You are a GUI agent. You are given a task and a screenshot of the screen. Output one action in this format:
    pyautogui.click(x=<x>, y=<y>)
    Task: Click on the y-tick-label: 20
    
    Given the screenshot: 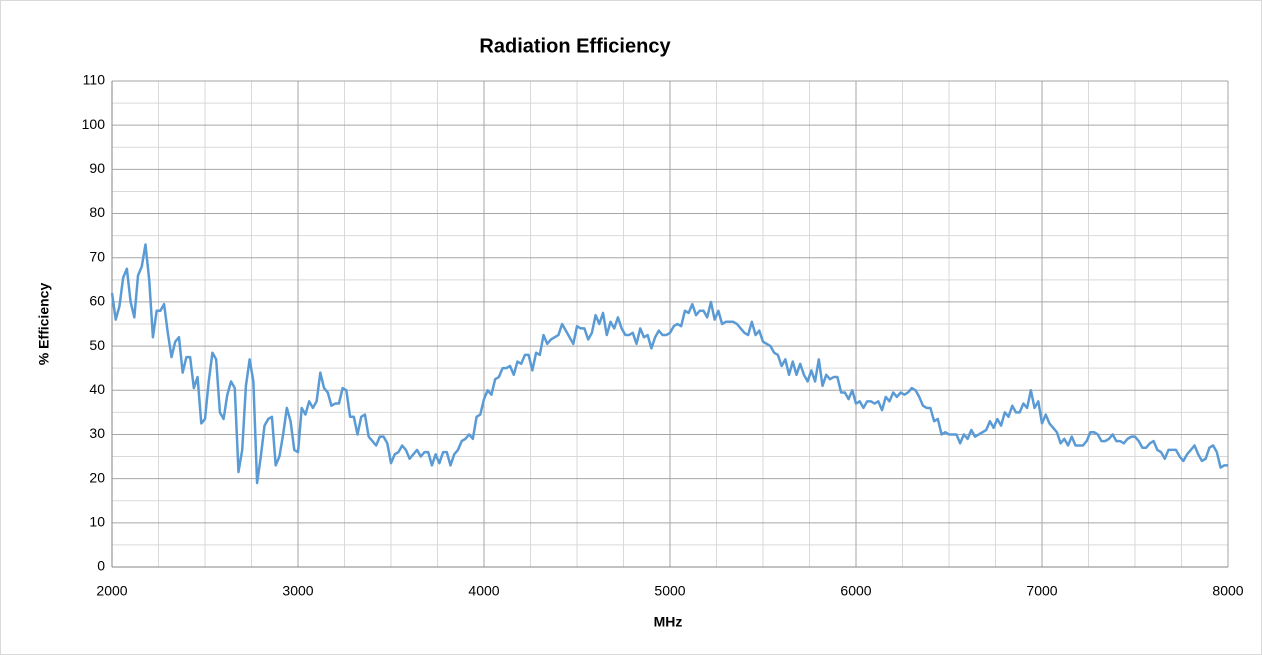 What is the action you would take?
    pyautogui.click(x=97, y=477)
    